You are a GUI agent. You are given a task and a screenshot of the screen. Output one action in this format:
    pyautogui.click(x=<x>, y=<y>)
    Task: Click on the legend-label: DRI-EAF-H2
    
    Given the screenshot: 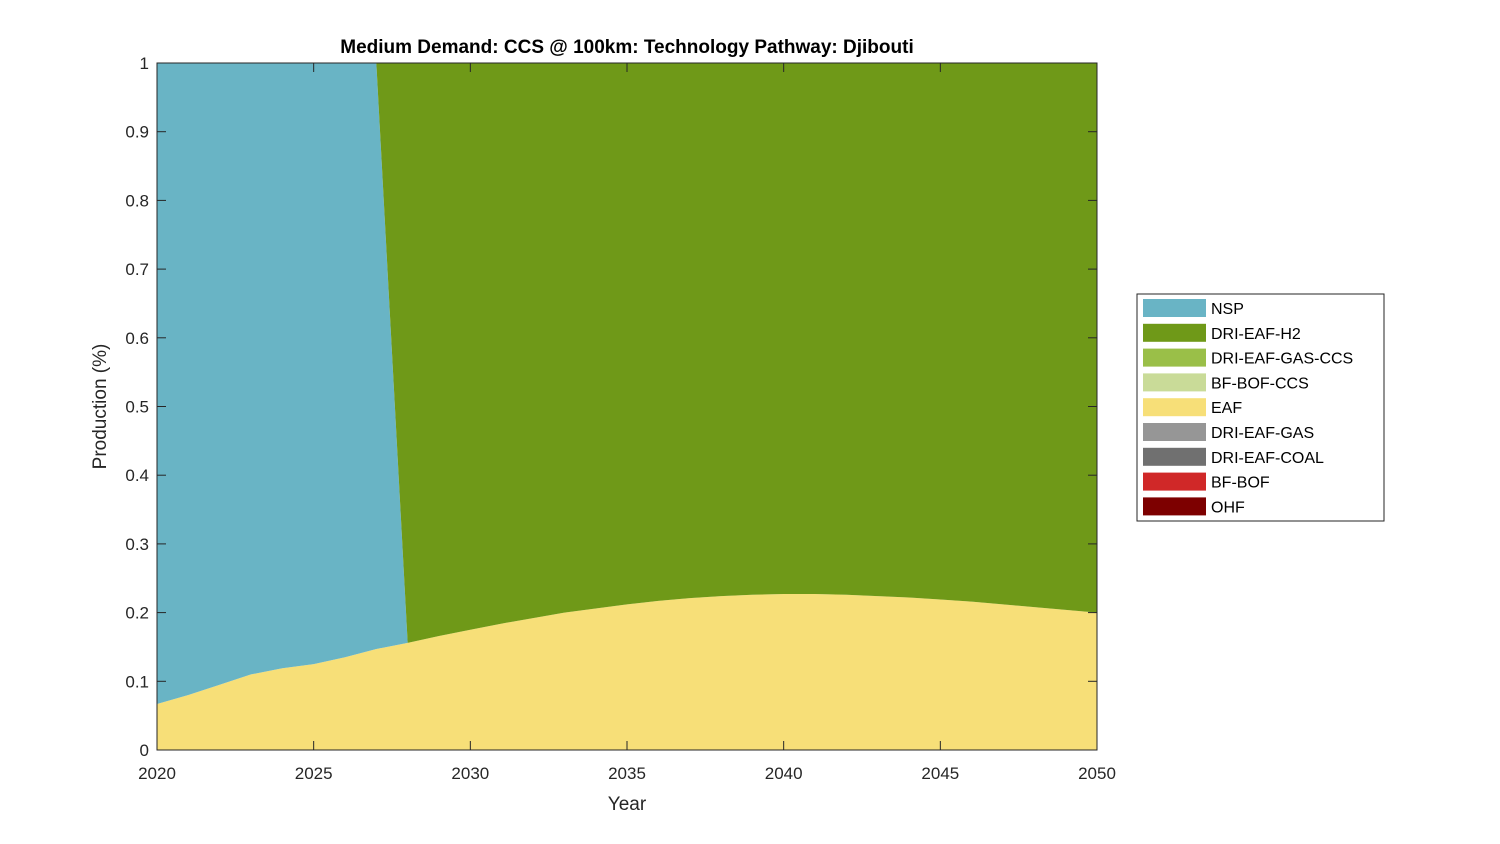 What is the action you would take?
    pyautogui.click(x=1256, y=334)
    